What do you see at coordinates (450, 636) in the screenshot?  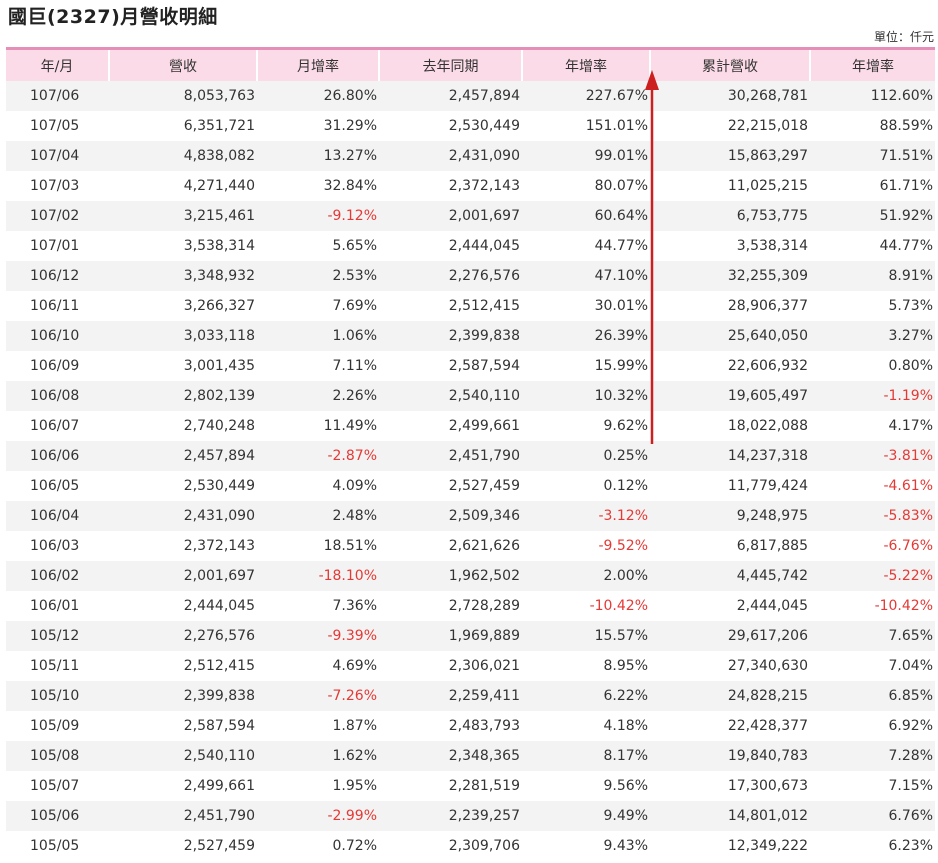 I see `cell-last-year-same-period: 1,969,889` at bounding box center [450, 636].